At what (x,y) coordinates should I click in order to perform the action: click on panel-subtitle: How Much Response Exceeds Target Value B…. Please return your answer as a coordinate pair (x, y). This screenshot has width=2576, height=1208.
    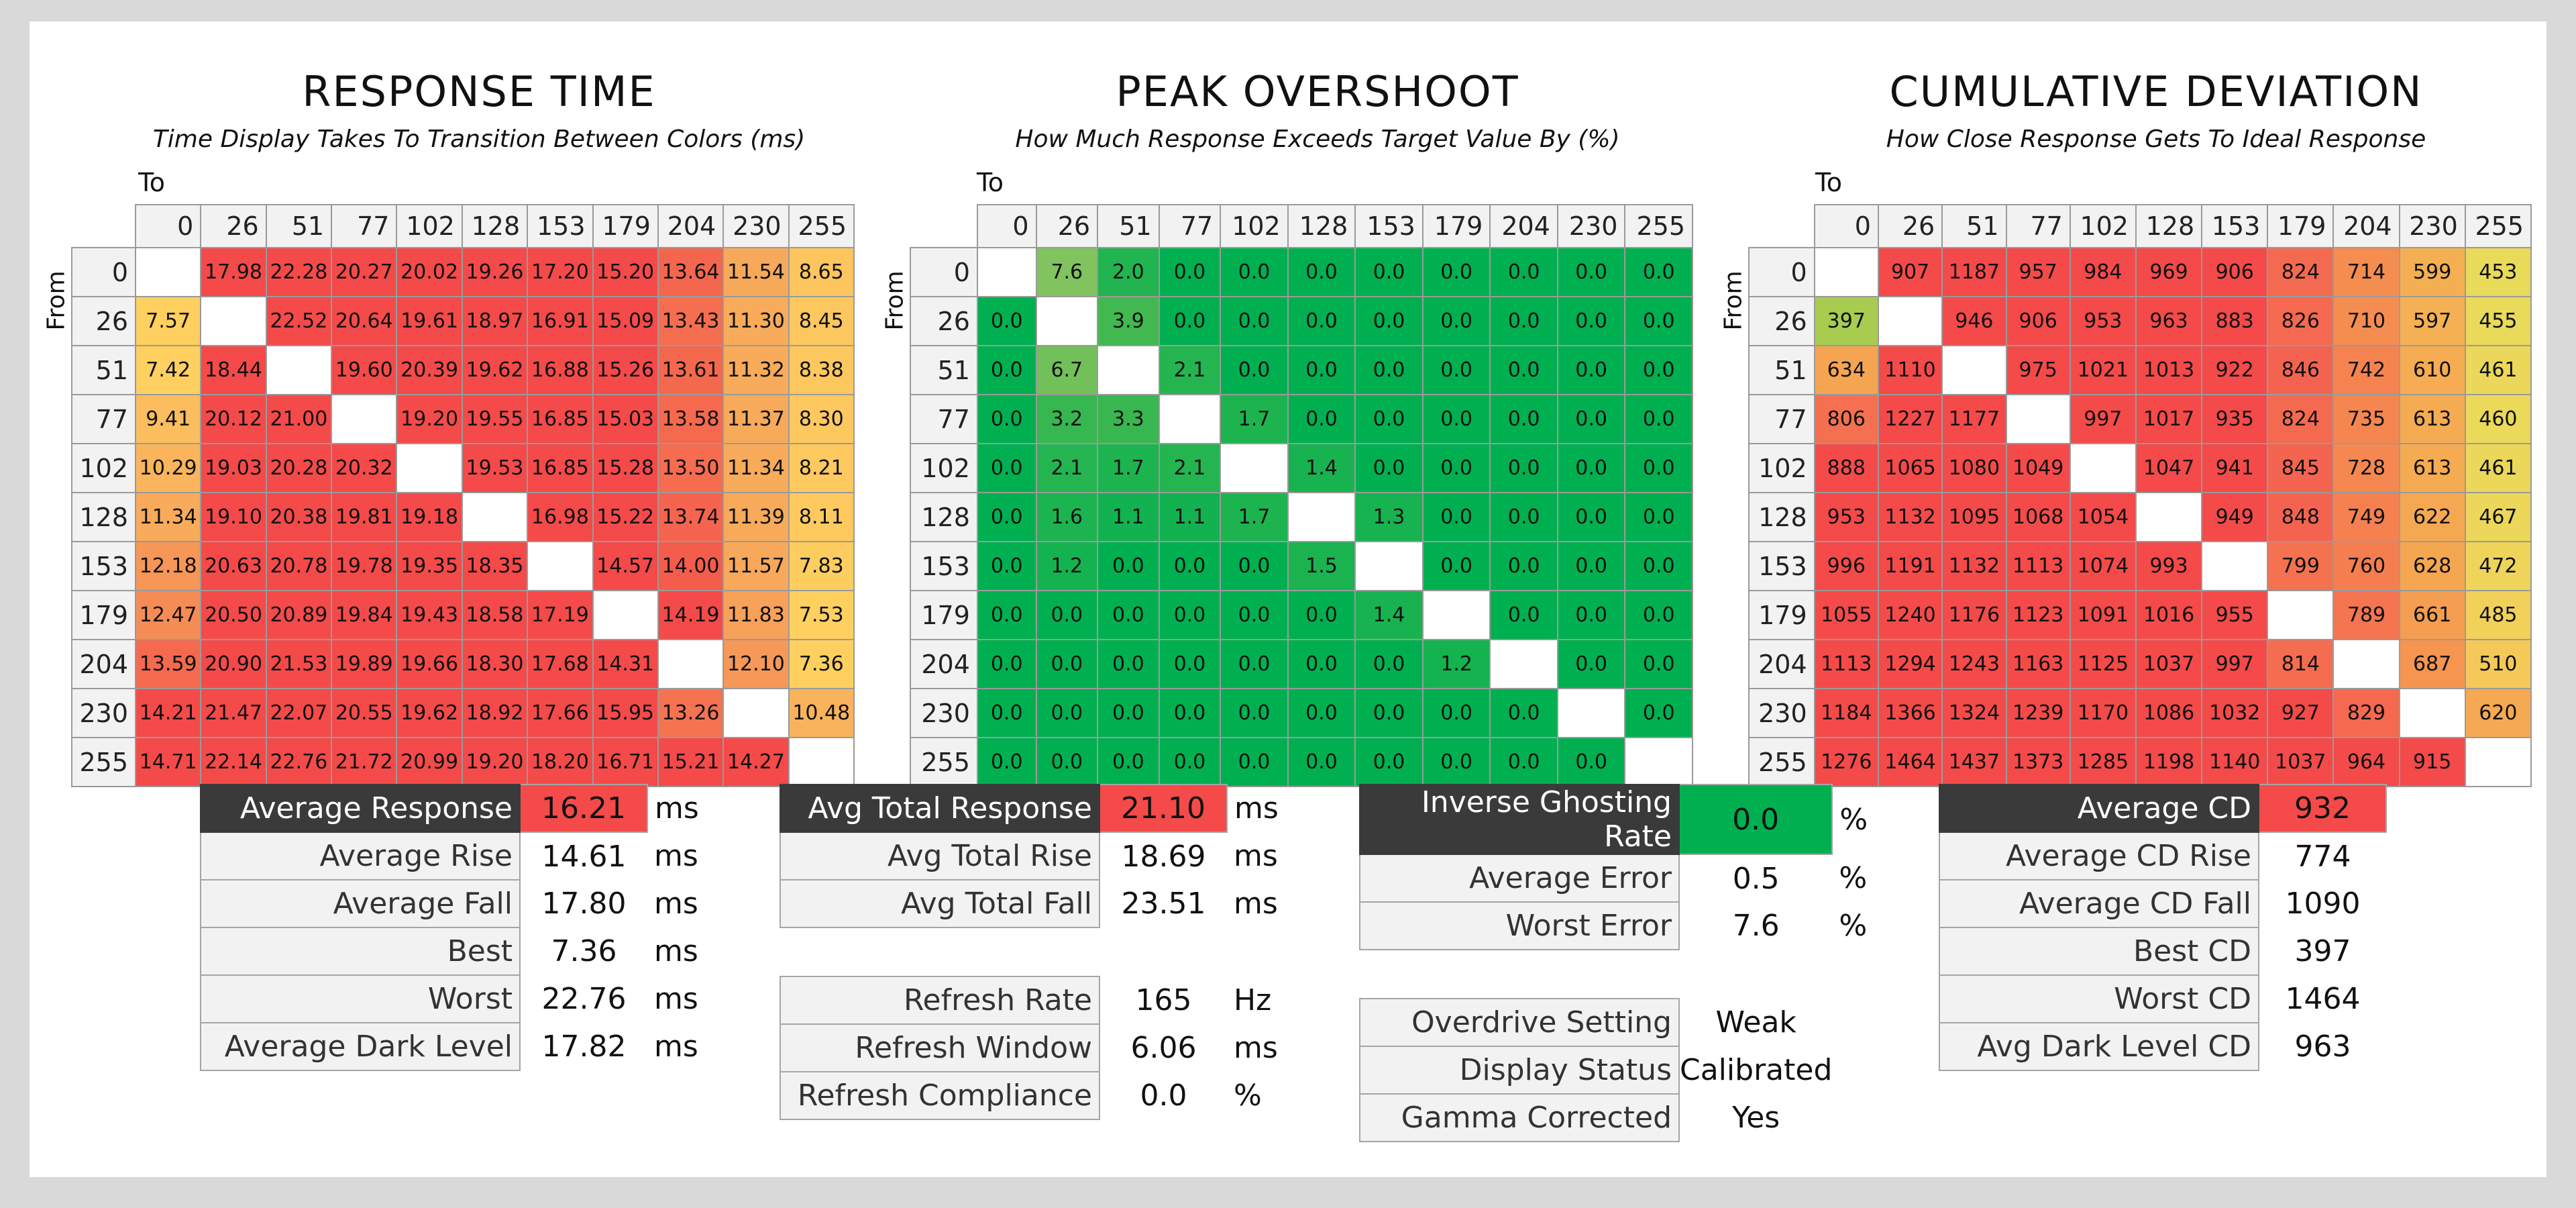
    Looking at the image, I should click on (1317, 139).